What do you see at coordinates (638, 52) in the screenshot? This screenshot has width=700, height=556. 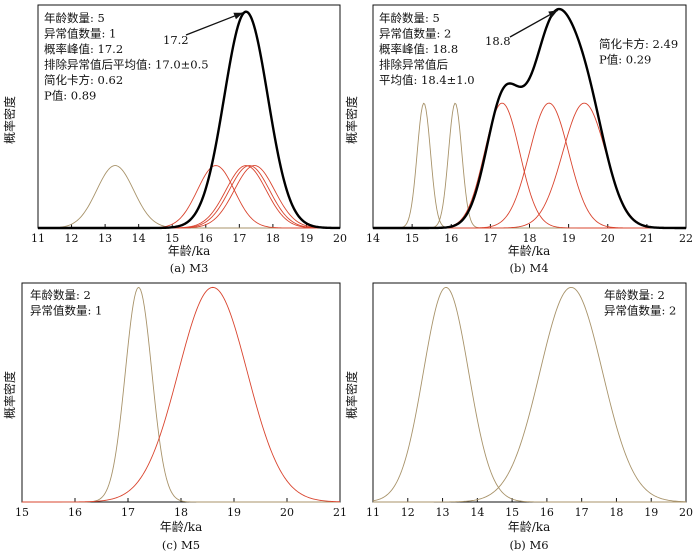 I see `stats-text-right: 简化卡方: 2.49 P值: 0.29` at bounding box center [638, 52].